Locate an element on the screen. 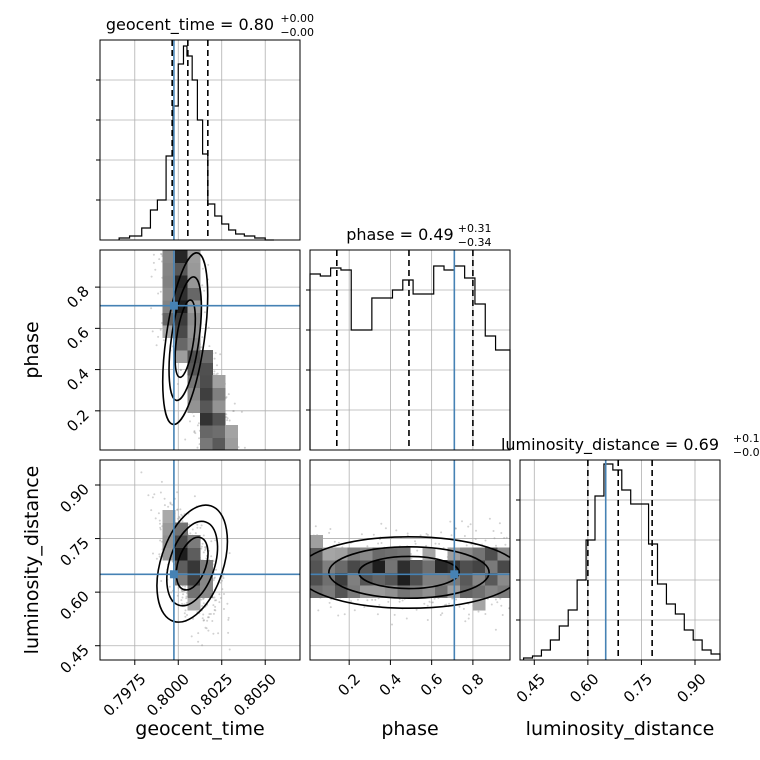 This screenshot has height=760, width=760. histogram-step-luminosity_distance is located at coordinates (621, 561).